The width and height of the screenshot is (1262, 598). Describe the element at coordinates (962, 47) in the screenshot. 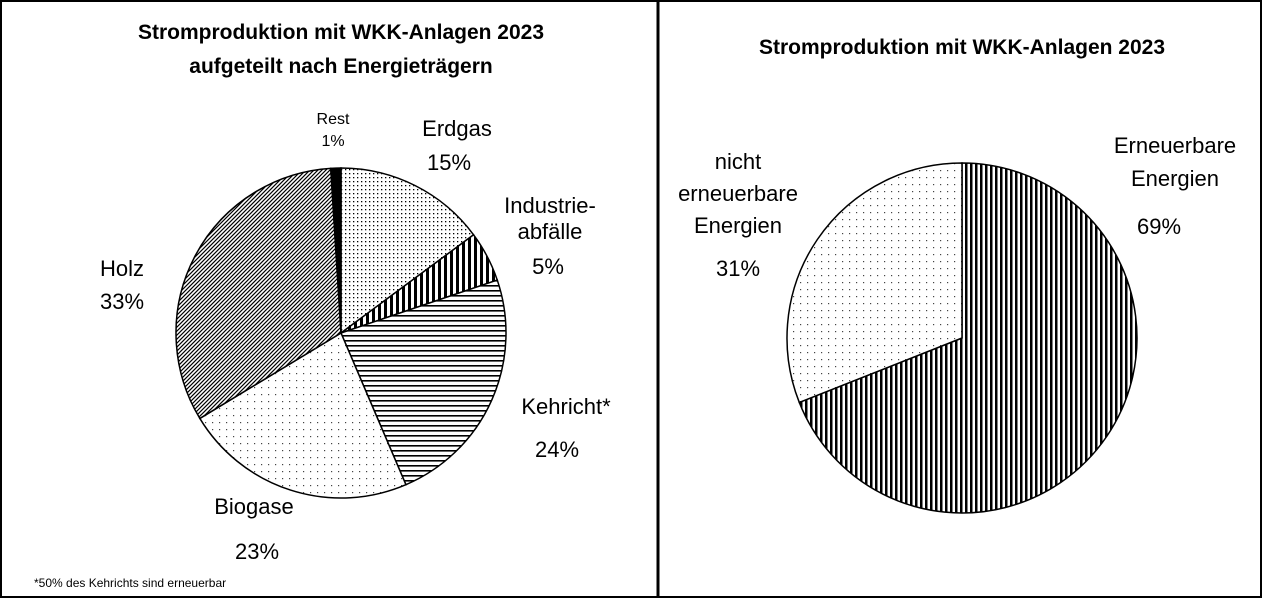

I see `chart-title: Stromproduktion mit WKK-Anlagen 2023` at that location.